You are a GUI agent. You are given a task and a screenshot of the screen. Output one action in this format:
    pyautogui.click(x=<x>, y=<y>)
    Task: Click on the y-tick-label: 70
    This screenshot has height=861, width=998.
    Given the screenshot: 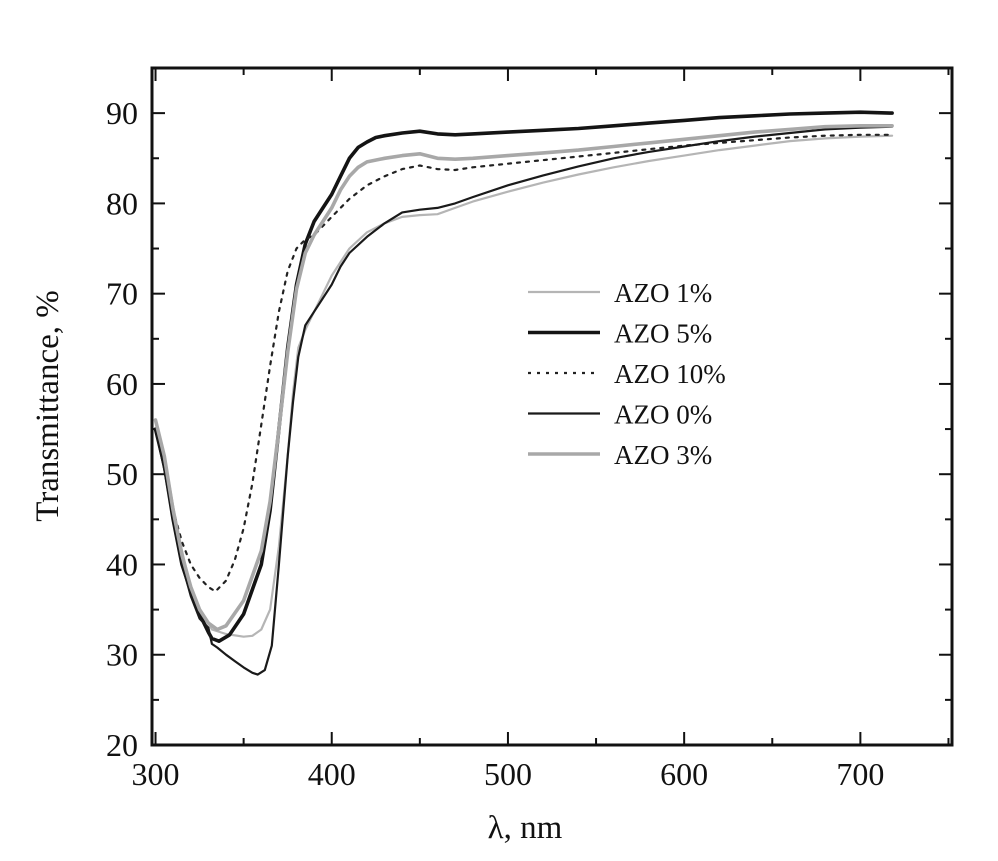 What is the action you would take?
    pyautogui.click(x=122, y=294)
    